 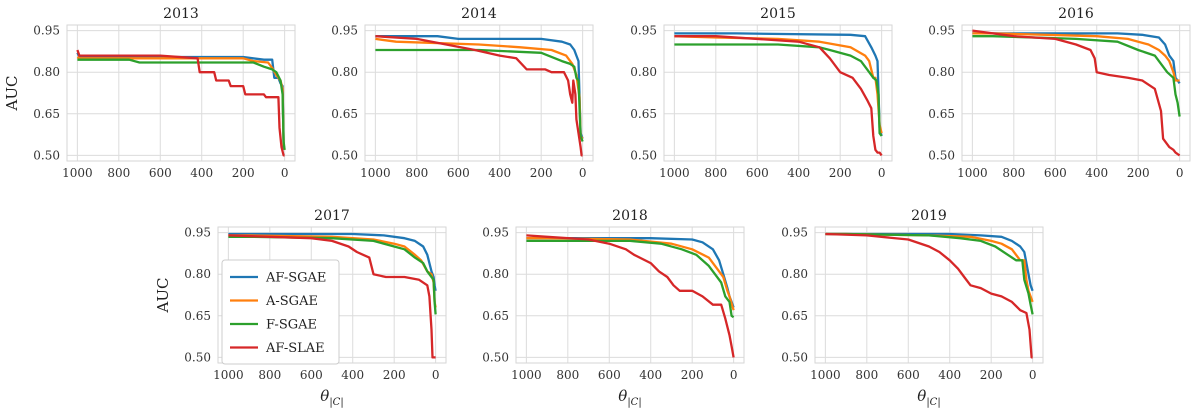 What do you see at coordinates (1076, 14) in the screenshot?
I see `panel-title: 2016` at bounding box center [1076, 14].